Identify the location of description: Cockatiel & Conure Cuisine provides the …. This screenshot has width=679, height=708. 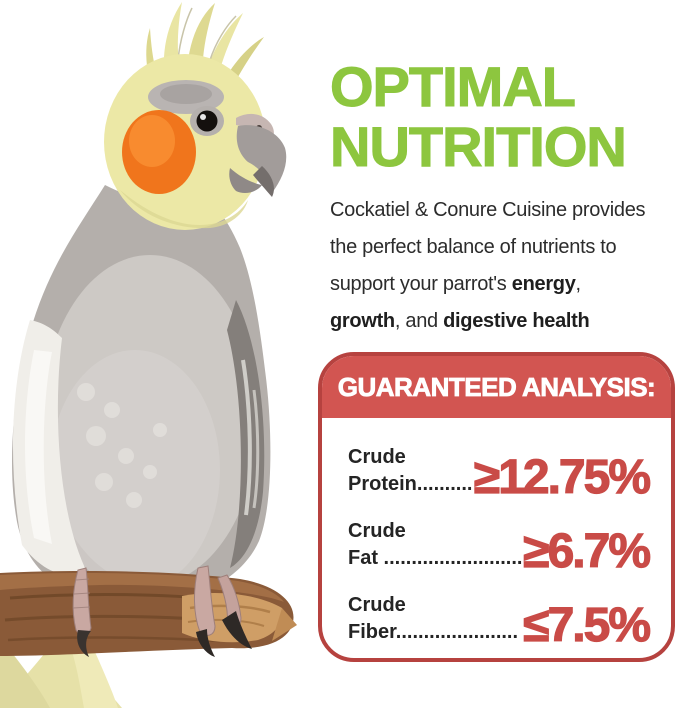
(502, 266).